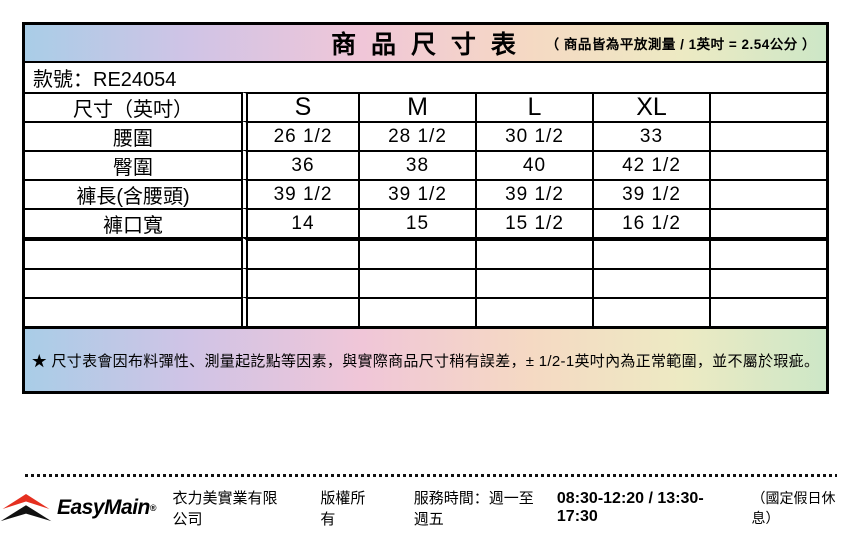 This screenshot has height=544, width=851. Describe the element at coordinates (133, 135) in the screenshot. I see `row-label-waist: 腰圍` at that location.